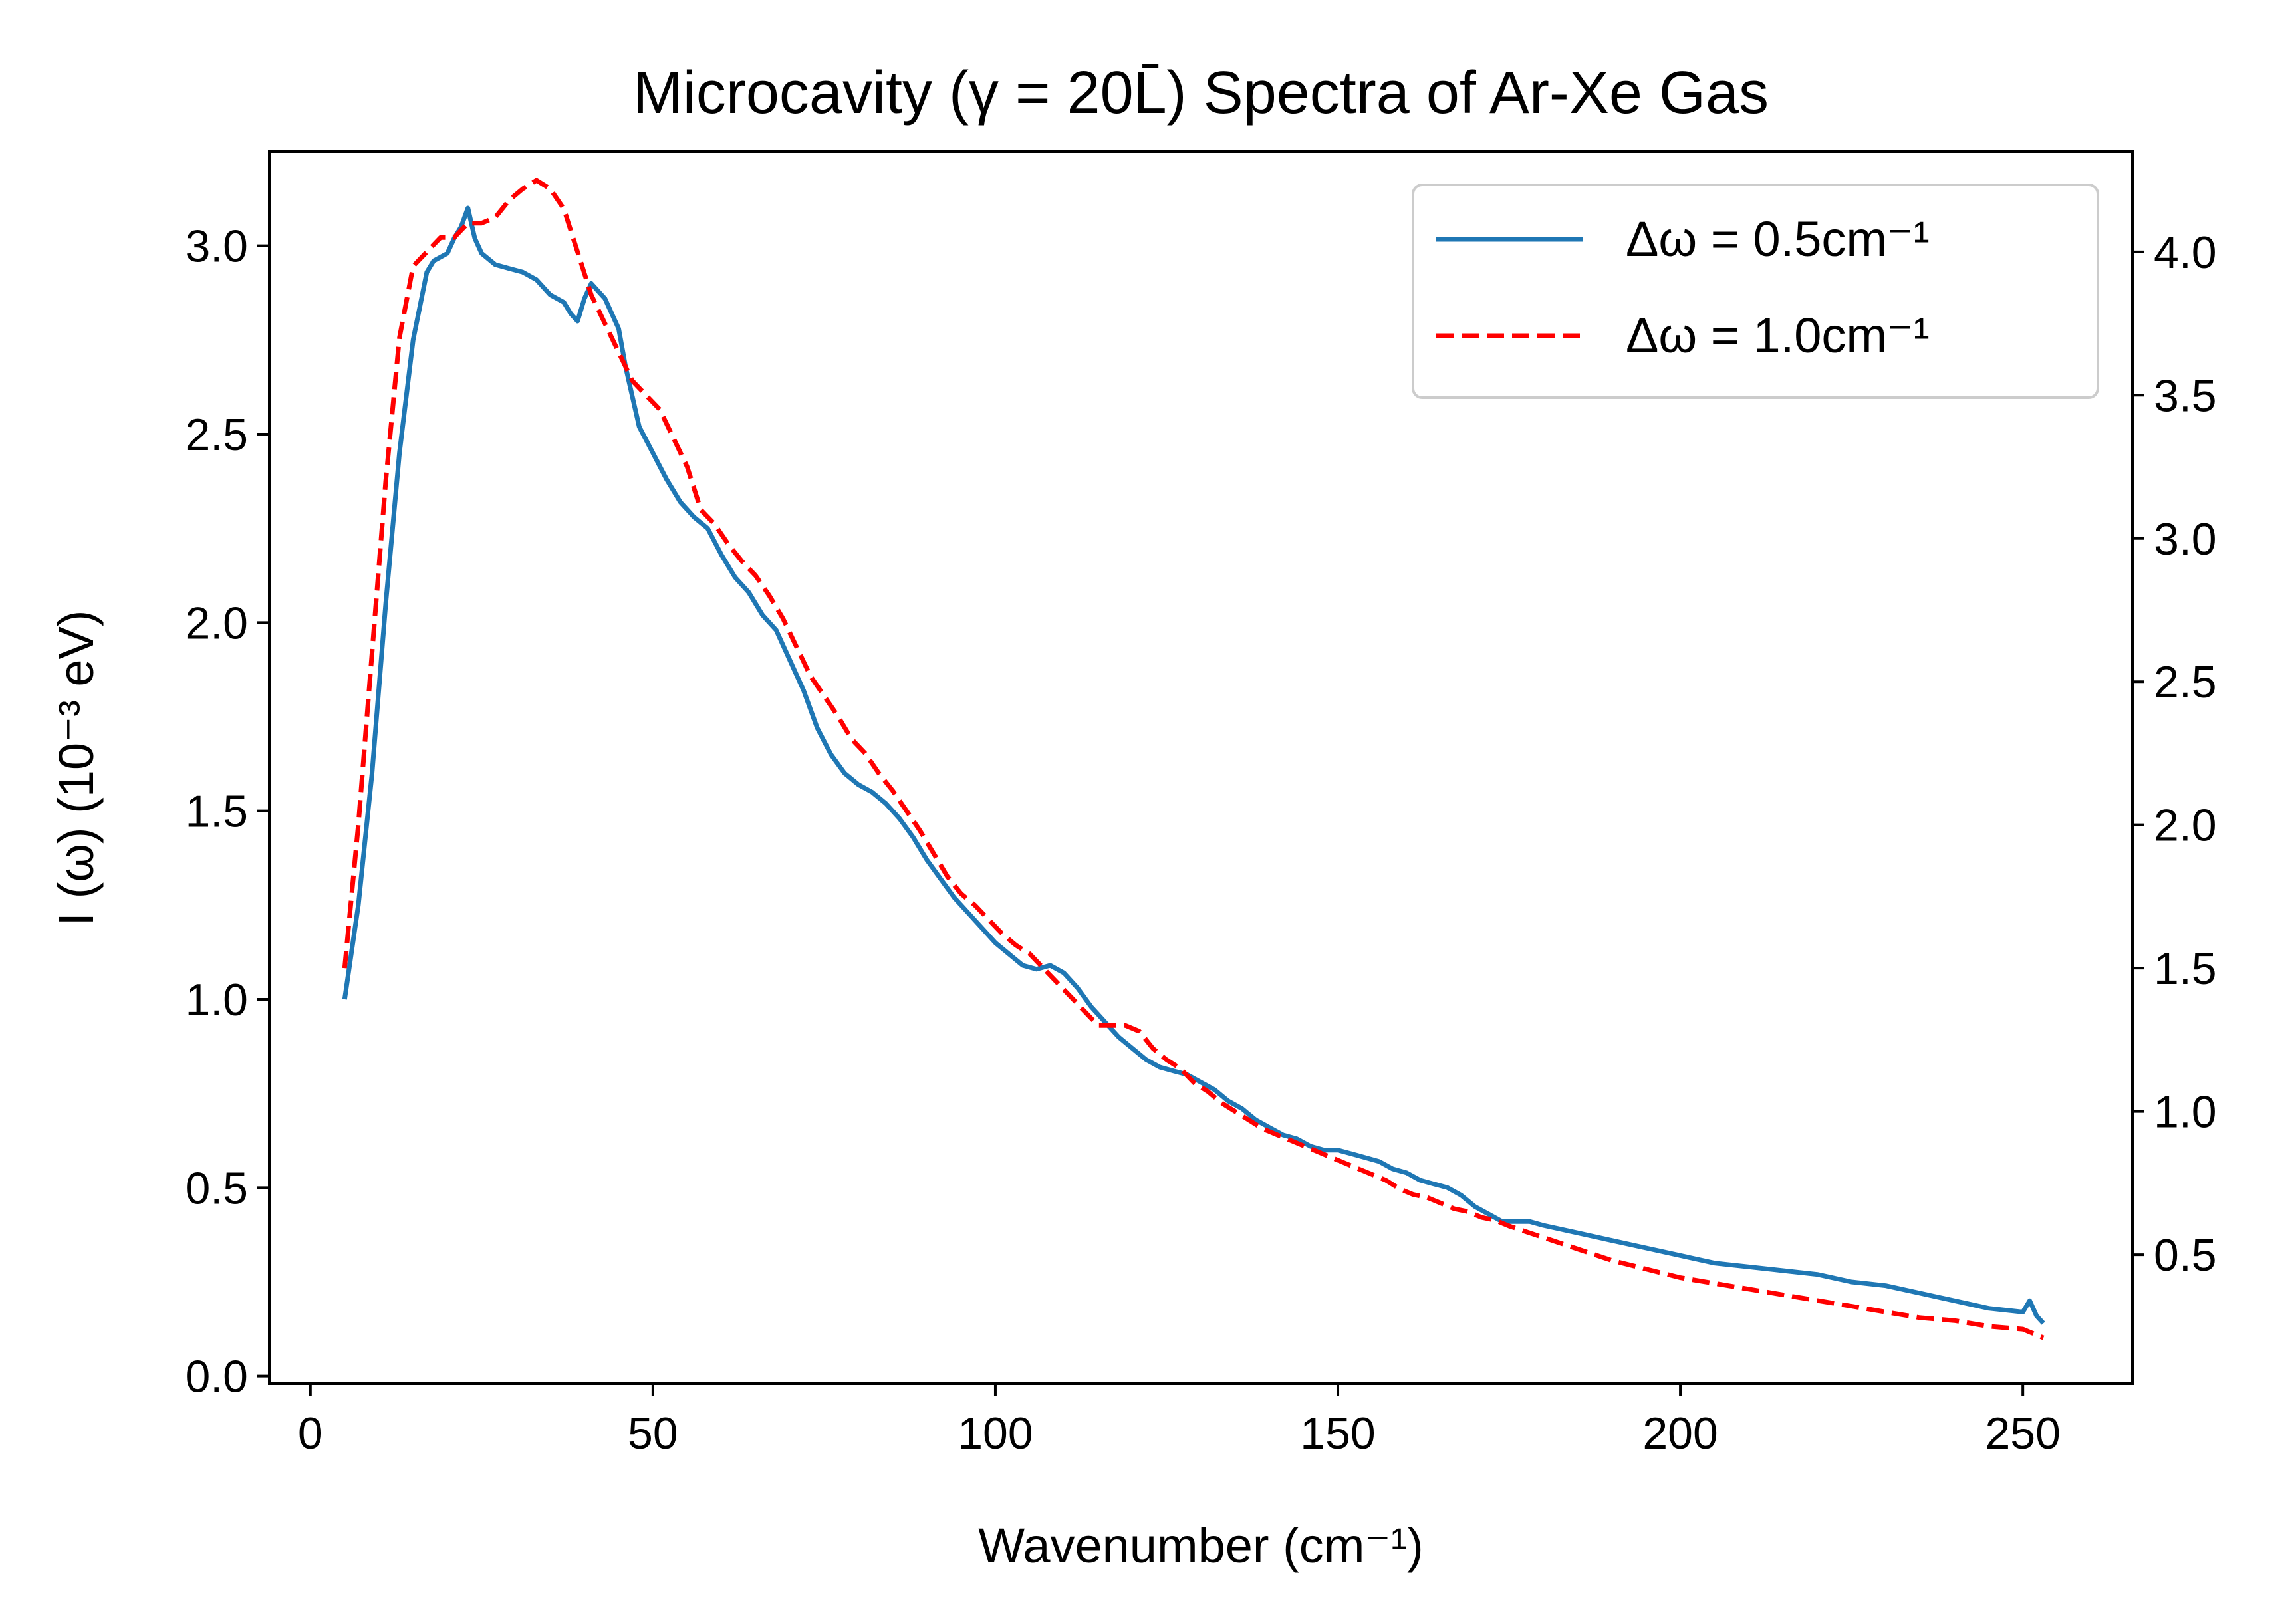 Image resolution: width=2296 pixels, height=1619 pixels. Describe the element at coordinates (217, 623) in the screenshot. I see `y-tick-label: 2.0` at that location.